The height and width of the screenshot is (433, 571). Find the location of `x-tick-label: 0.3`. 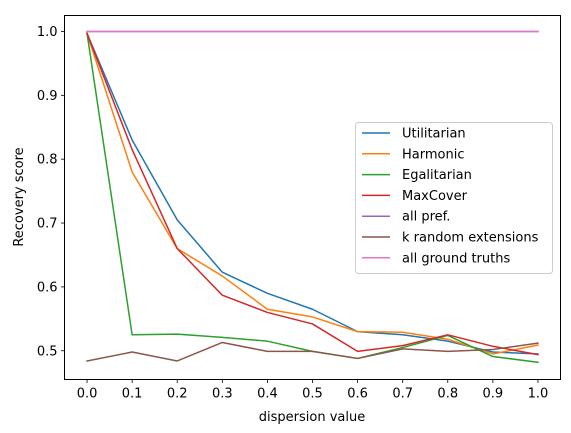

x-tick-label: 0.3 is located at coordinates (222, 394).